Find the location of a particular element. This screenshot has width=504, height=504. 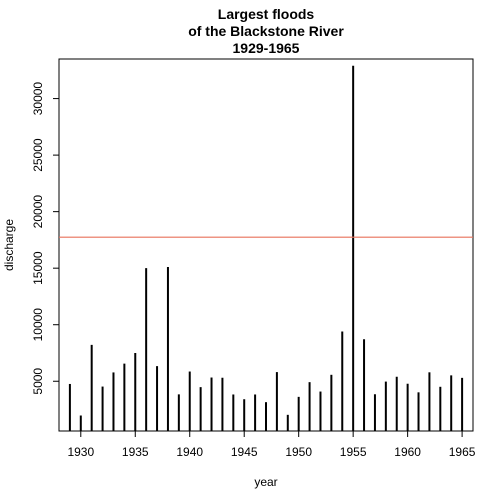

chart-title-line-2: of the Blackstone River is located at coordinates (266, 31).